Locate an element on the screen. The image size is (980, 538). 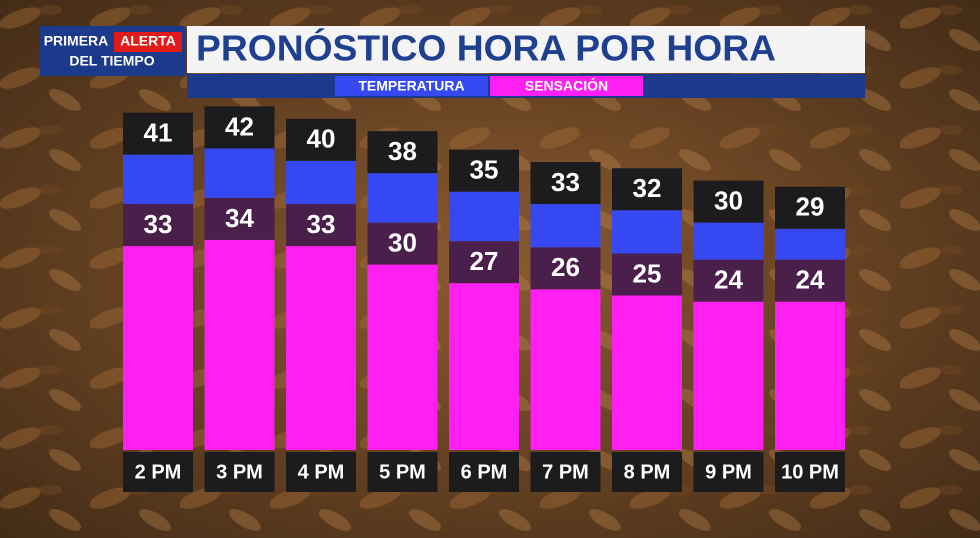
legend-label: SENSACIÓN is located at coordinates (566, 85).